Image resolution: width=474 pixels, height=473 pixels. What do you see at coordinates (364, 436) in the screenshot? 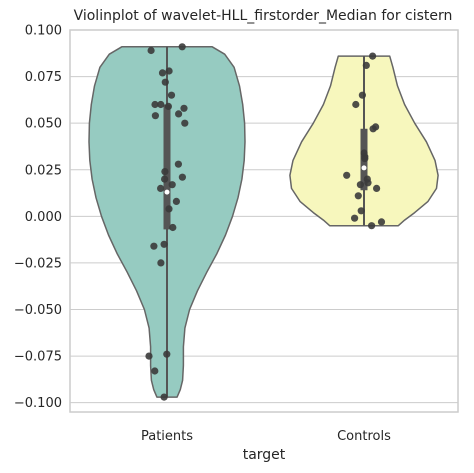
I see `x-tick-label: Controls` at bounding box center [364, 436].